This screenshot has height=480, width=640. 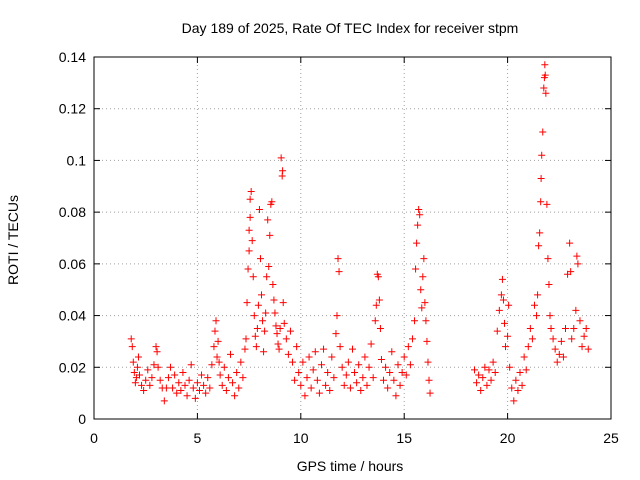 What do you see at coordinates (77, 160) in the screenshot?
I see `y-tick-label: 0.1` at bounding box center [77, 160].